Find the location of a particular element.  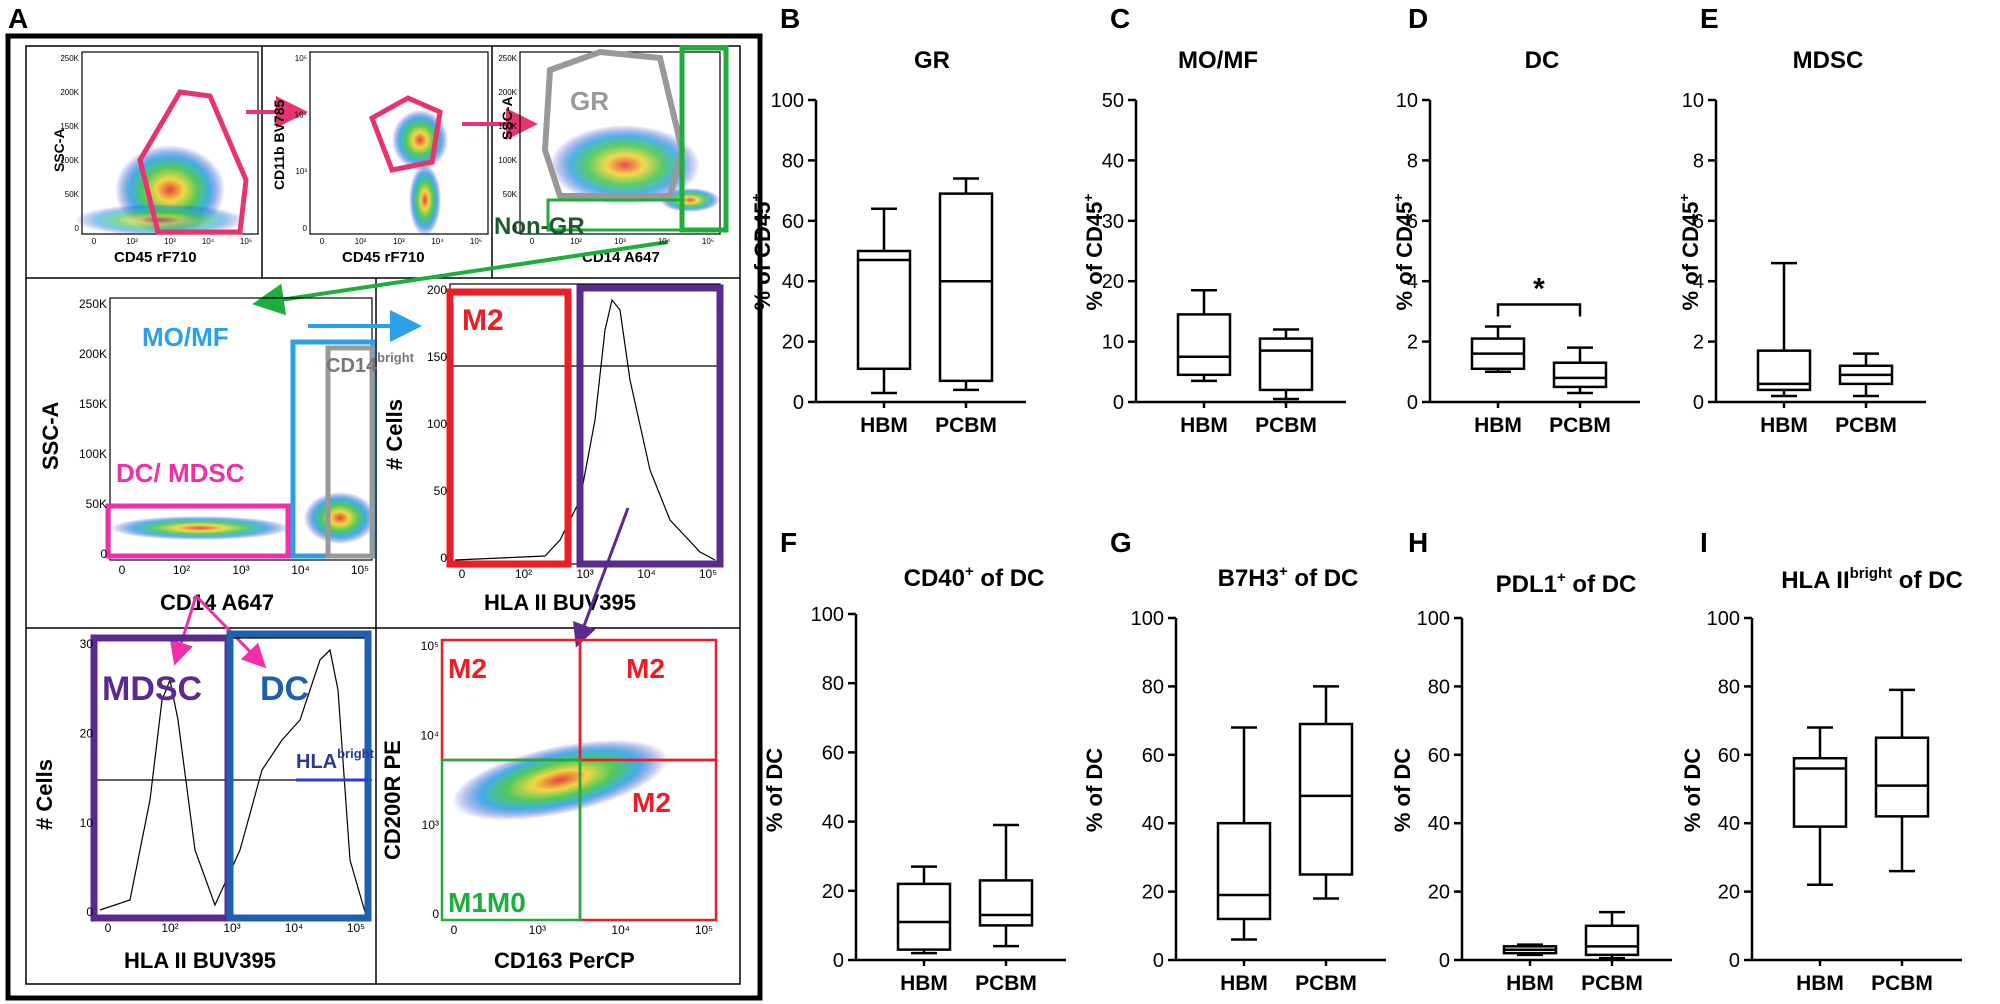

gate-dcmdsc-label: DC/ MDSC is located at coordinates (180, 473).